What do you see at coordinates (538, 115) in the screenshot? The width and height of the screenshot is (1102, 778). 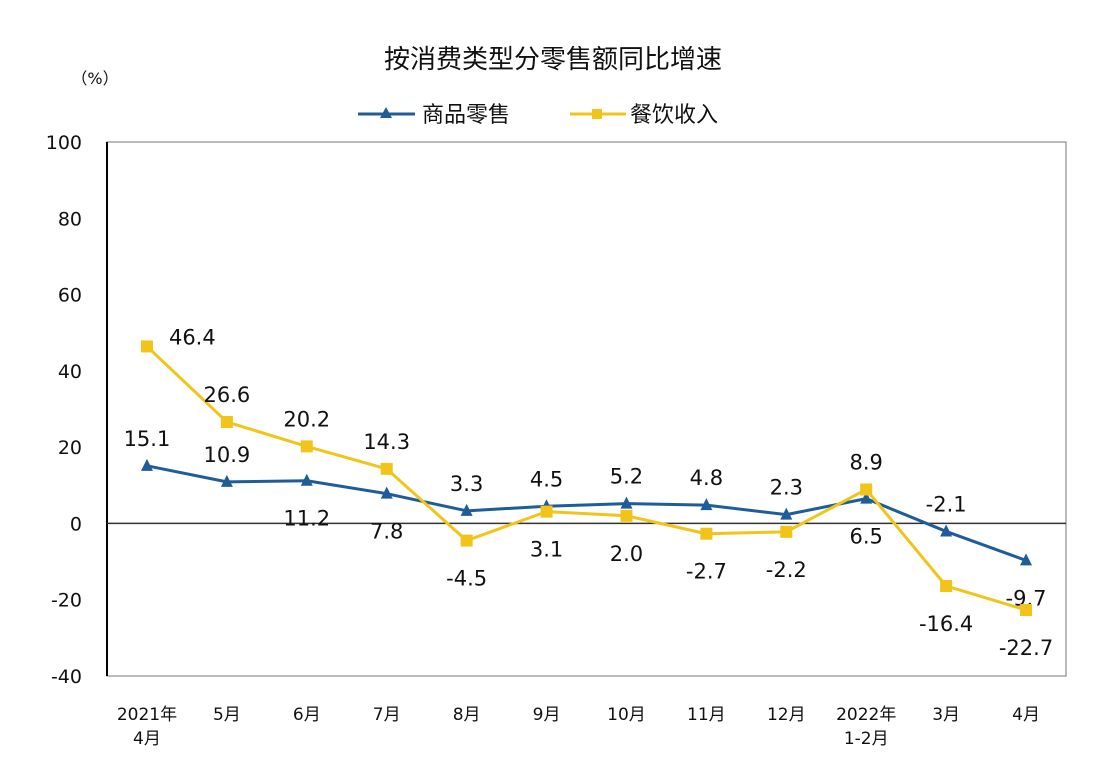 I see `legend: 商品零售 餐饮收入` at bounding box center [538, 115].